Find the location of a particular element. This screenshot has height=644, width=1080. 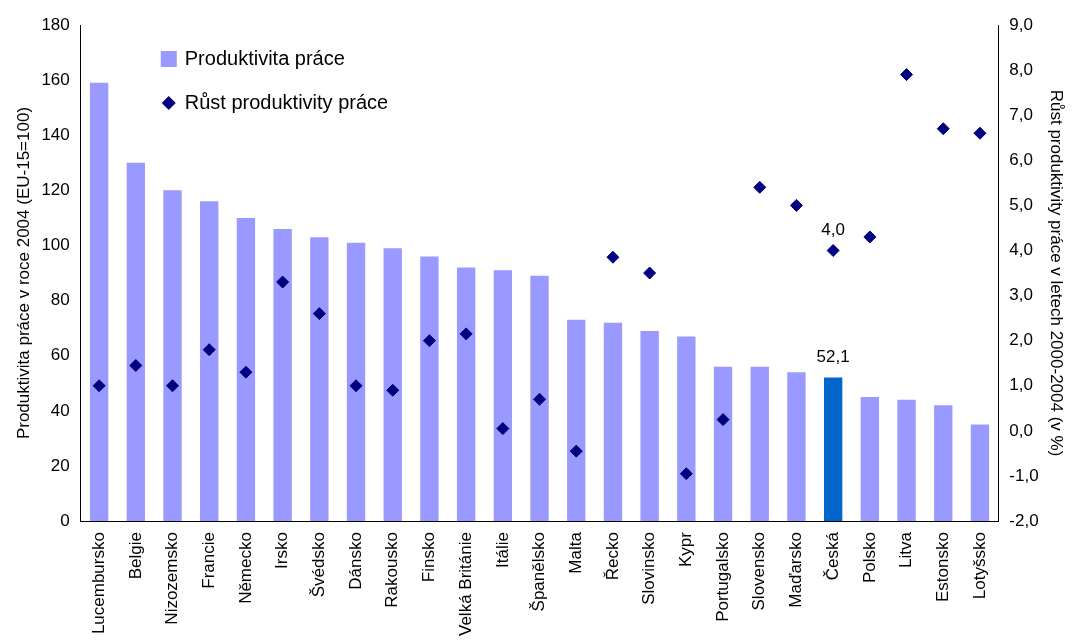

x-tick-label: Řecko is located at coordinates (612, 556).